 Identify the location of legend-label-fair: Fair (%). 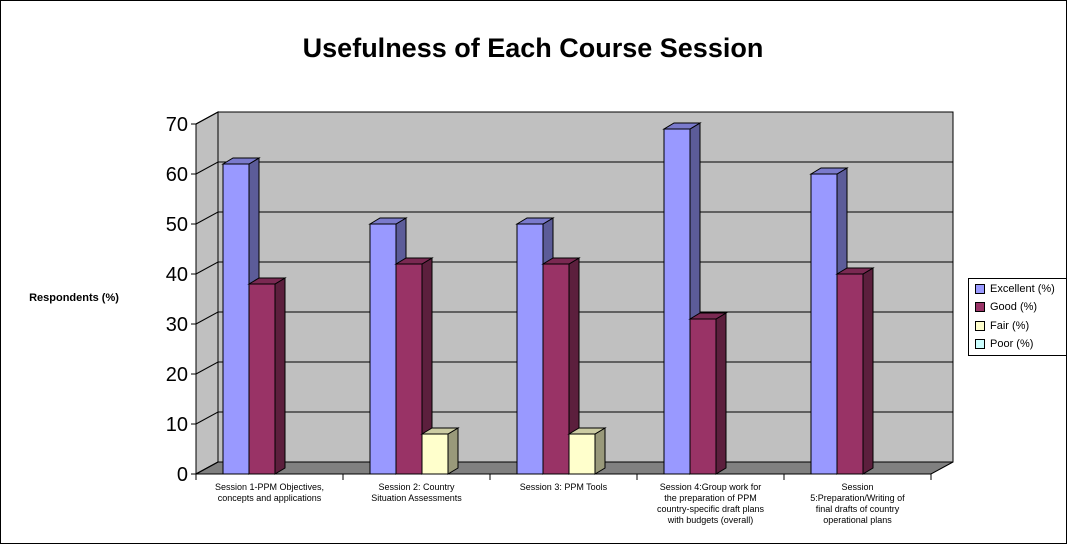
(1010, 326).